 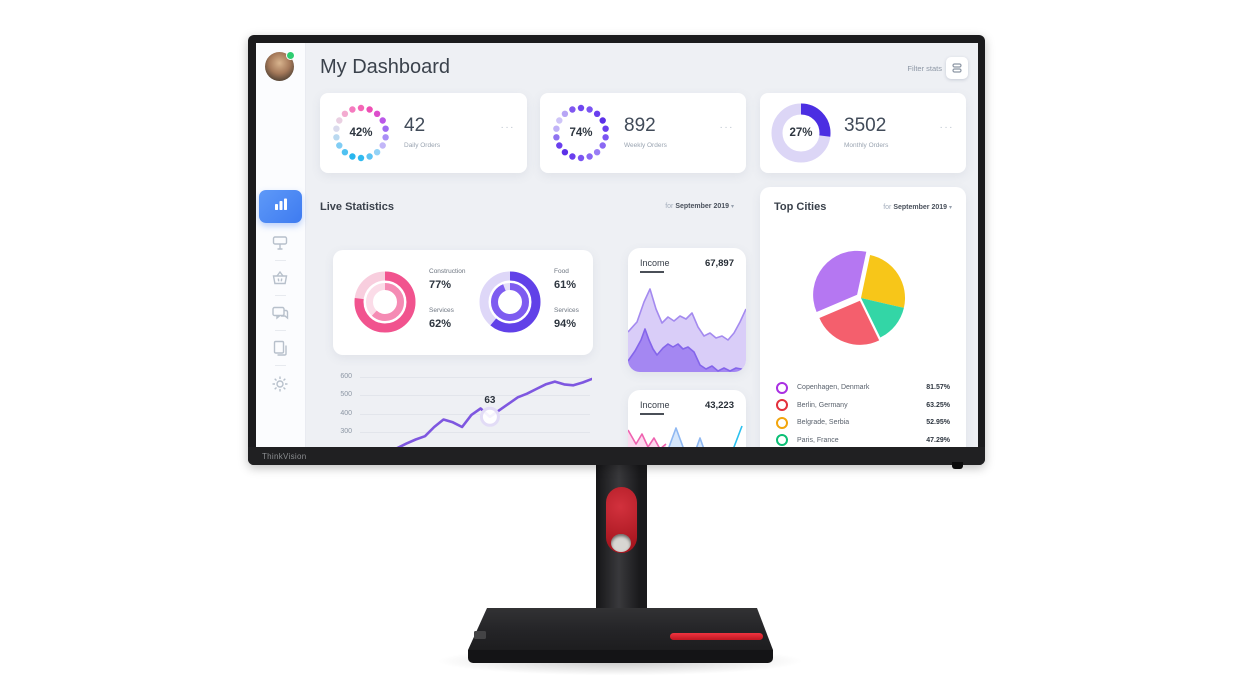 I want to click on donut-percent: 77%, so click(x=440, y=285).